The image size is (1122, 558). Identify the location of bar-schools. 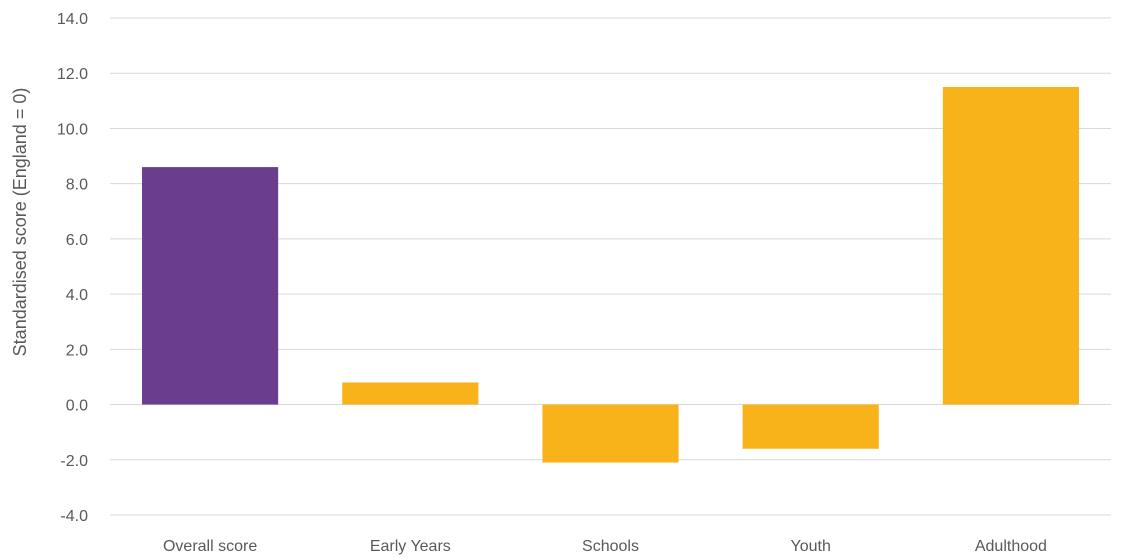
(610, 433).